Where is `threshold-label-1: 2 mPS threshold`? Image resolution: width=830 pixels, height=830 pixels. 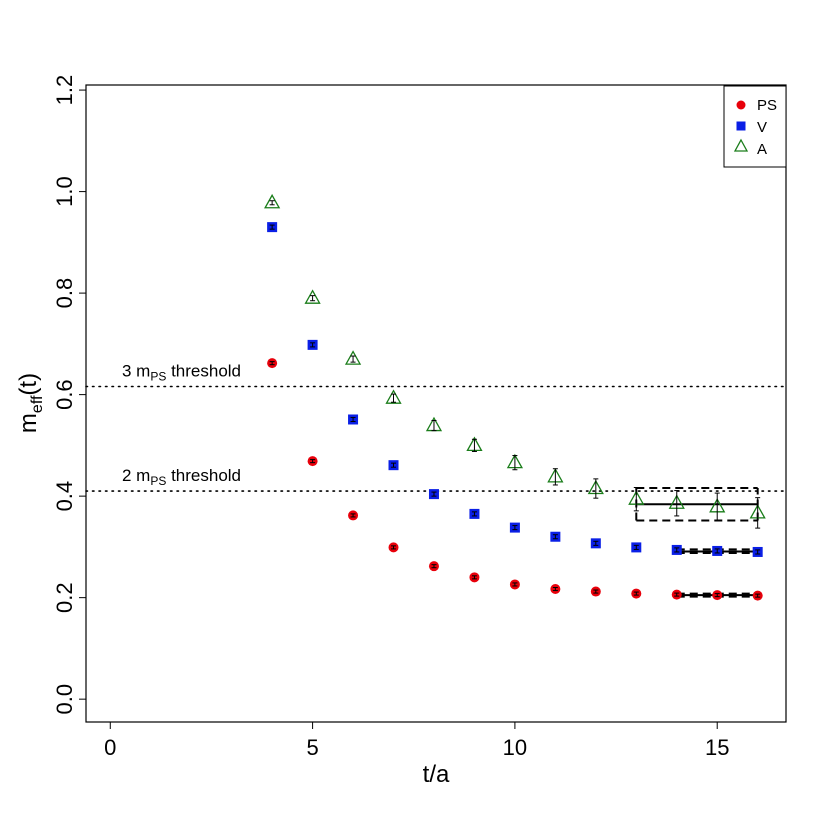 threshold-label-1: 2 mPS threshold is located at coordinates (181, 477).